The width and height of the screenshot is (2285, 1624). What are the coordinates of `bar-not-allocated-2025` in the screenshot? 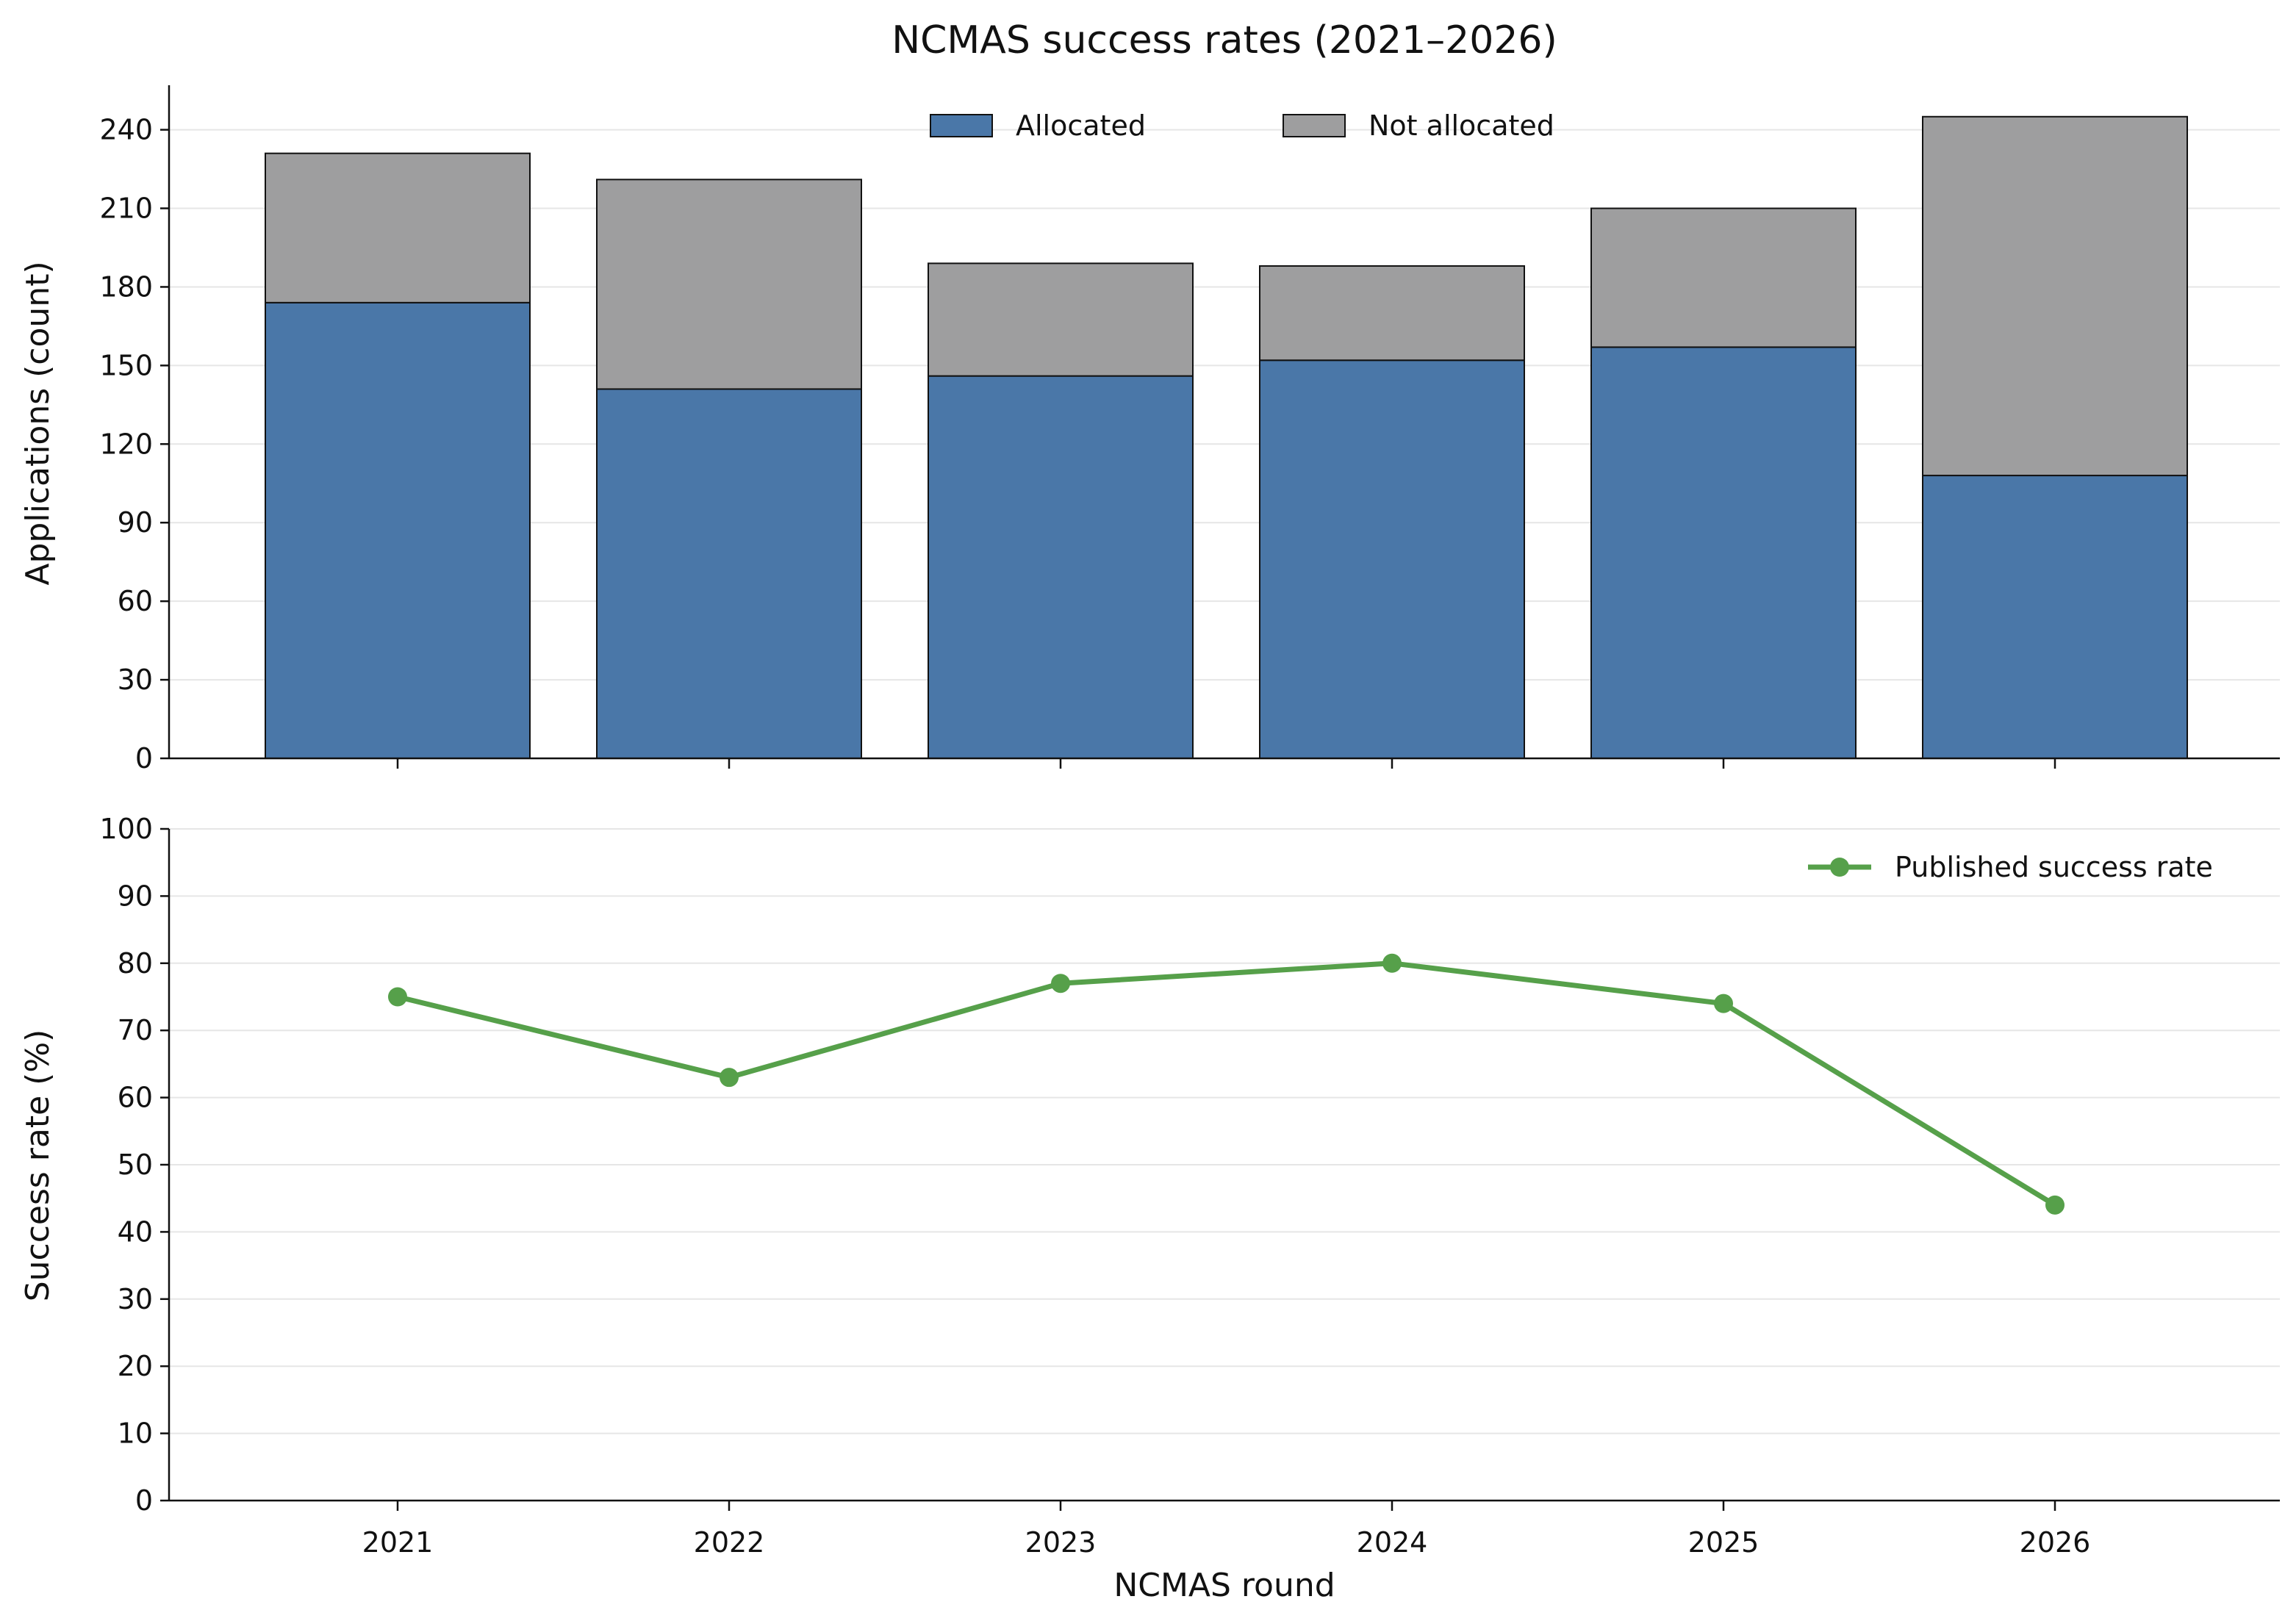 It's located at (1723, 277).